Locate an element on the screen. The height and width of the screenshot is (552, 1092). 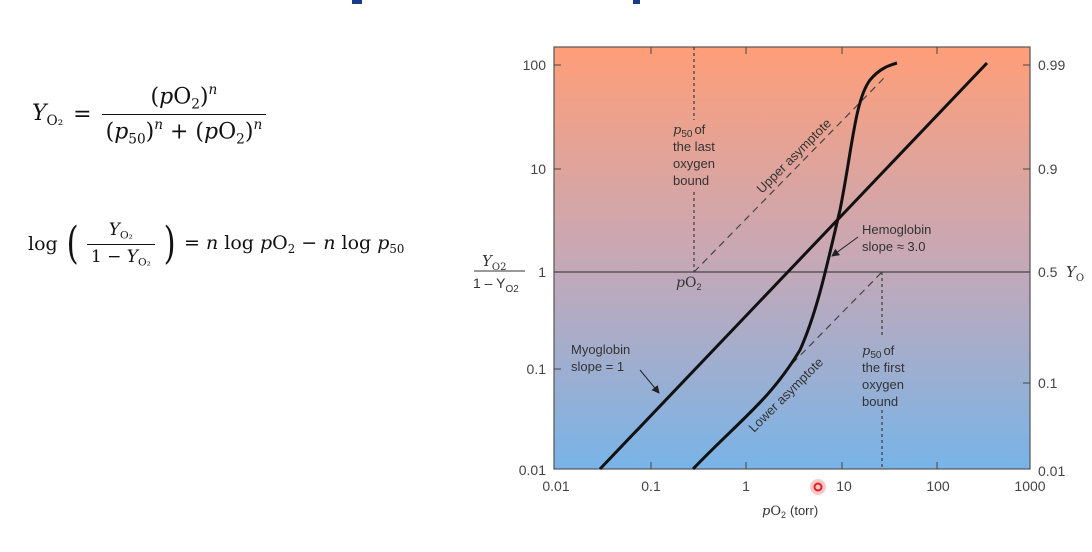
hill-equation: YO₂ = (pO2)n (p50)n + (pO2)n is located at coordinates (149, 115).